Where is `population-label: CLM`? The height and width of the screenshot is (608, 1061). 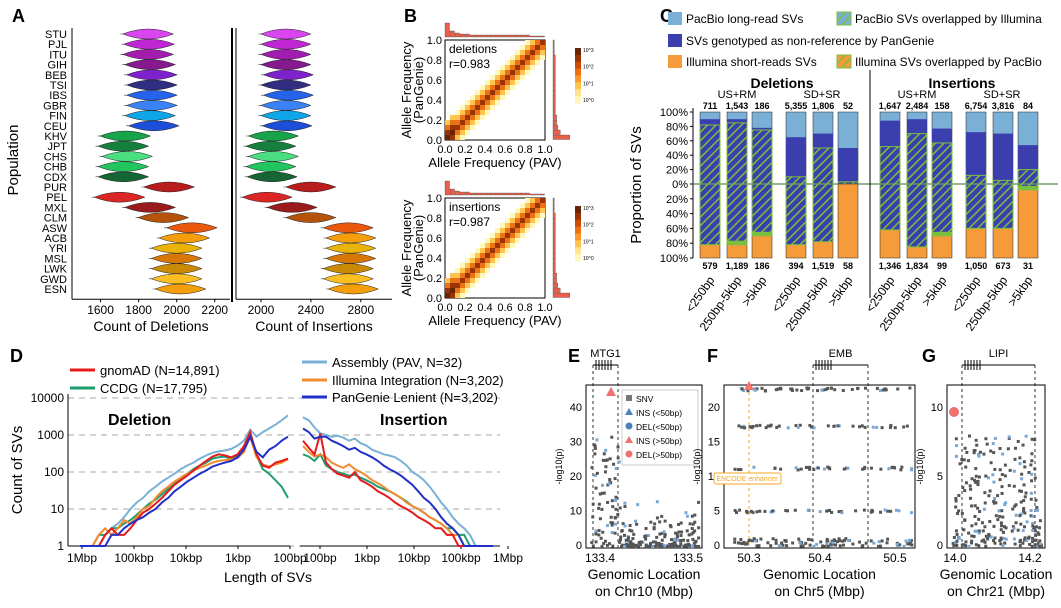
population-label: CLM is located at coordinates (55, 219).